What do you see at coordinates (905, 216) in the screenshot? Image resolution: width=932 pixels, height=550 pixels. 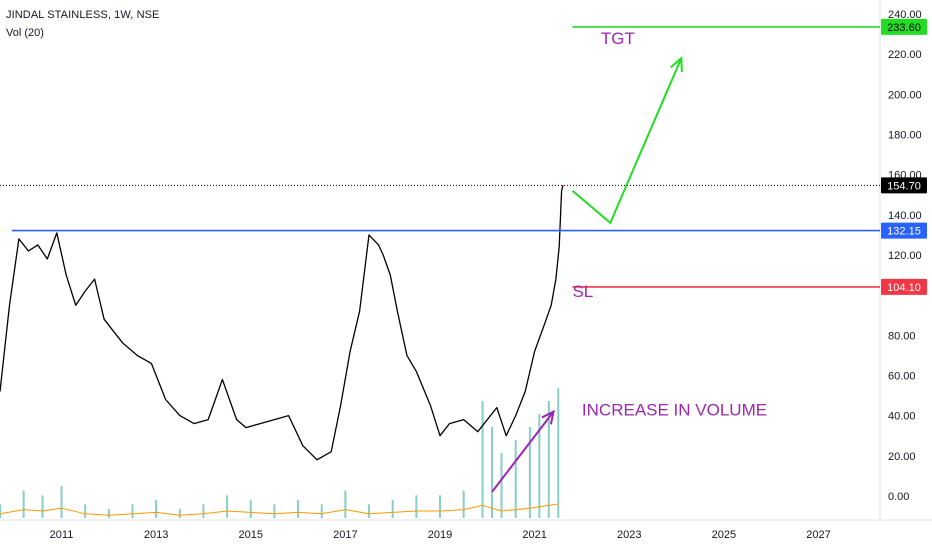 I see `y-tick-label: 140.00` at bounding box center [905, 216].